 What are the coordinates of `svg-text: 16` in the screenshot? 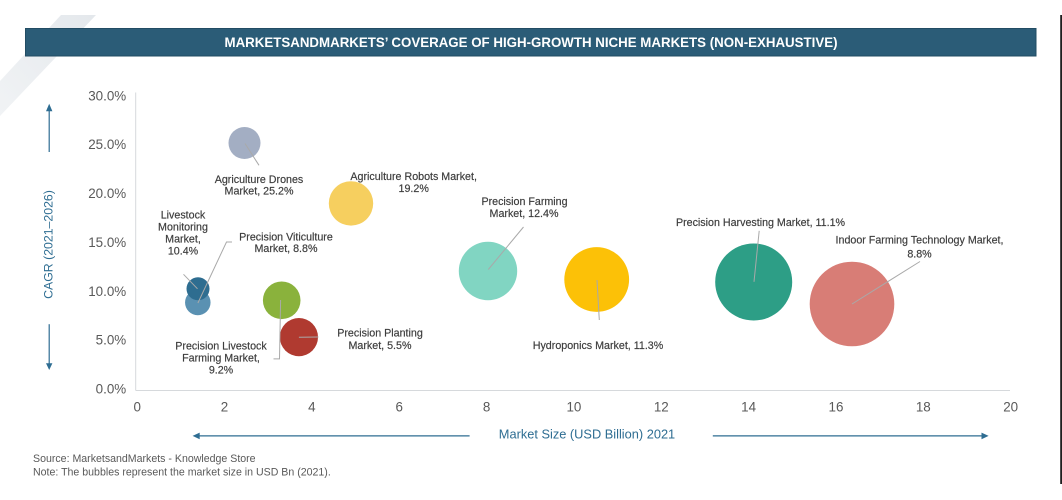 It's located at (836, 406).